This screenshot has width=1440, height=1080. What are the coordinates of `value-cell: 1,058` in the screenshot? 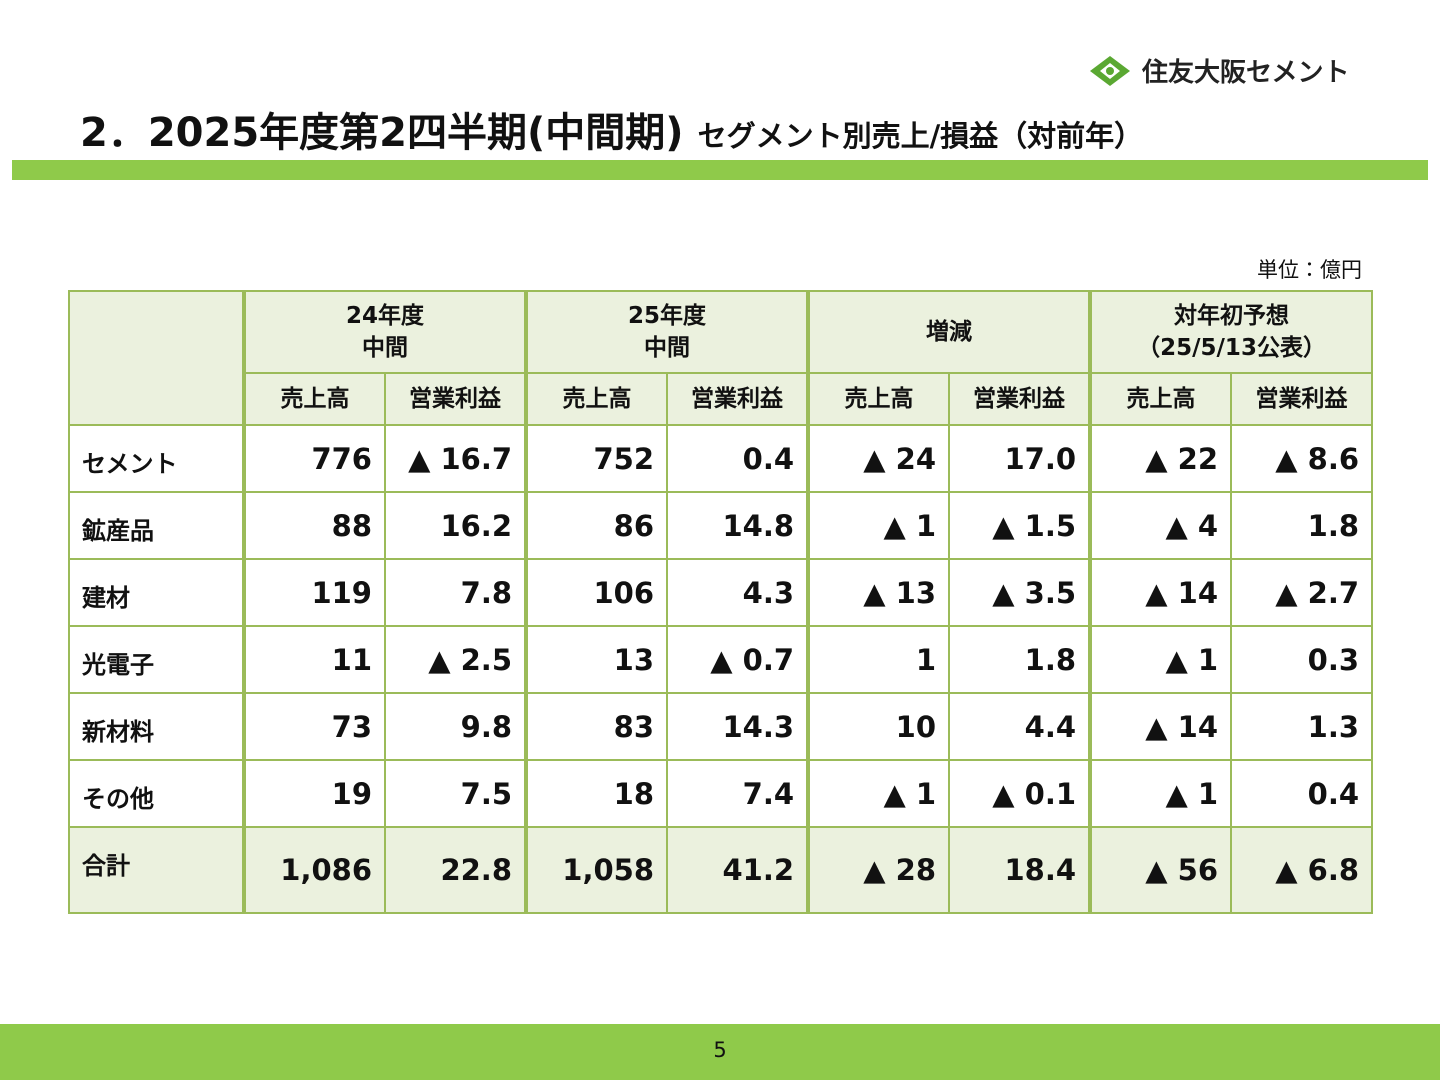 It's located at (597, 870).